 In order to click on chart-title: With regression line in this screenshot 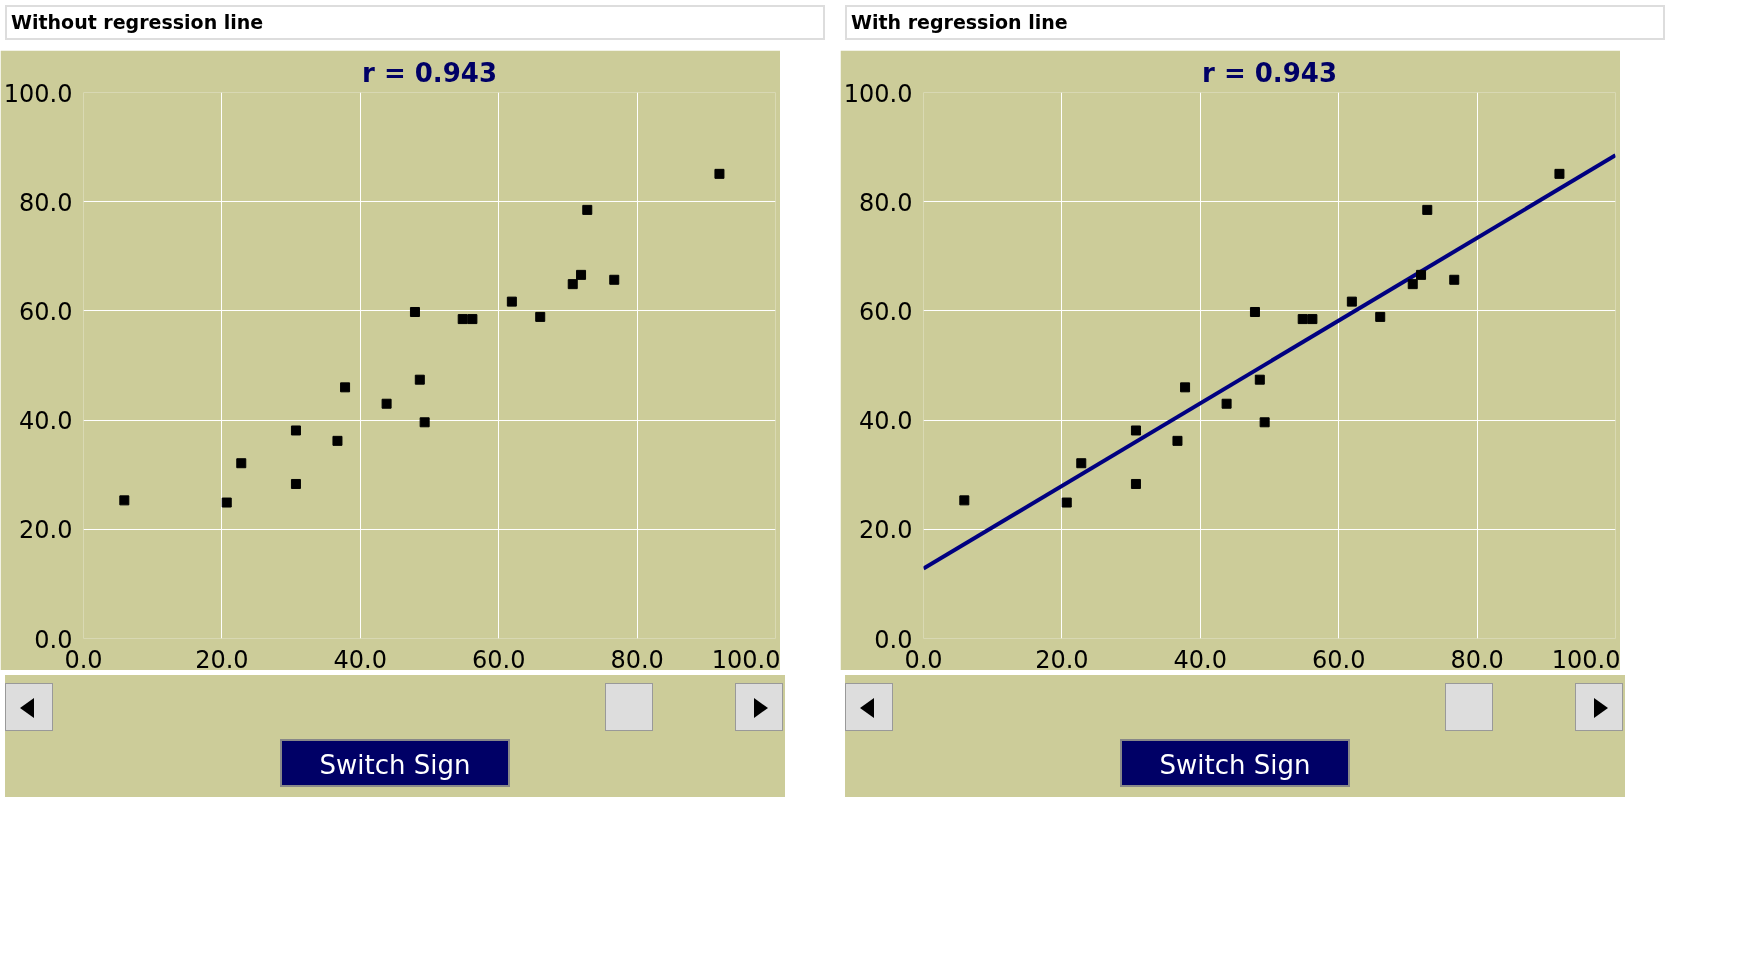, I will do `click(1255, 23)`.